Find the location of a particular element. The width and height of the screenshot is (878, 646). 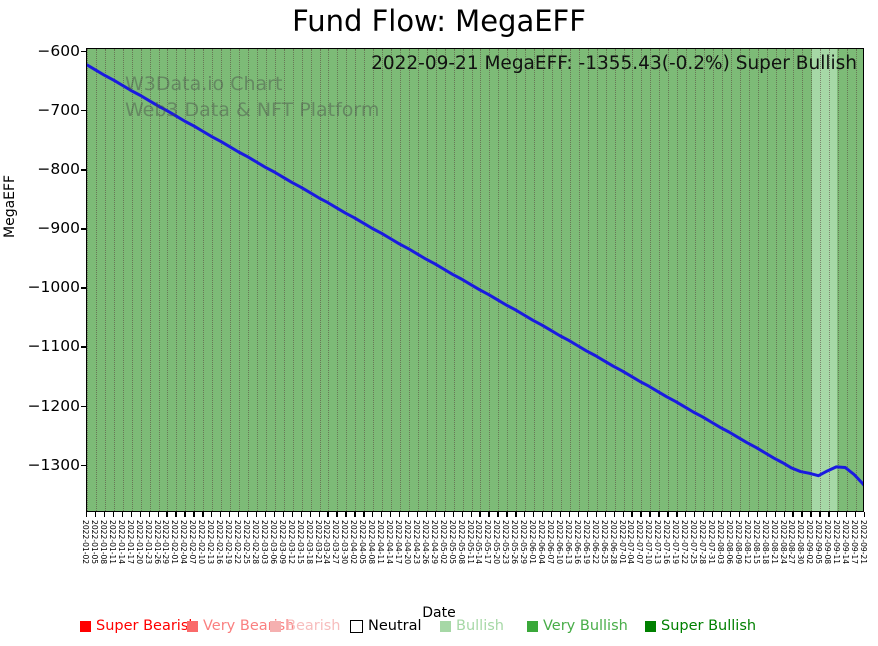

x-tick-label: 2022-07-19 is located at coordinates (676, 542).